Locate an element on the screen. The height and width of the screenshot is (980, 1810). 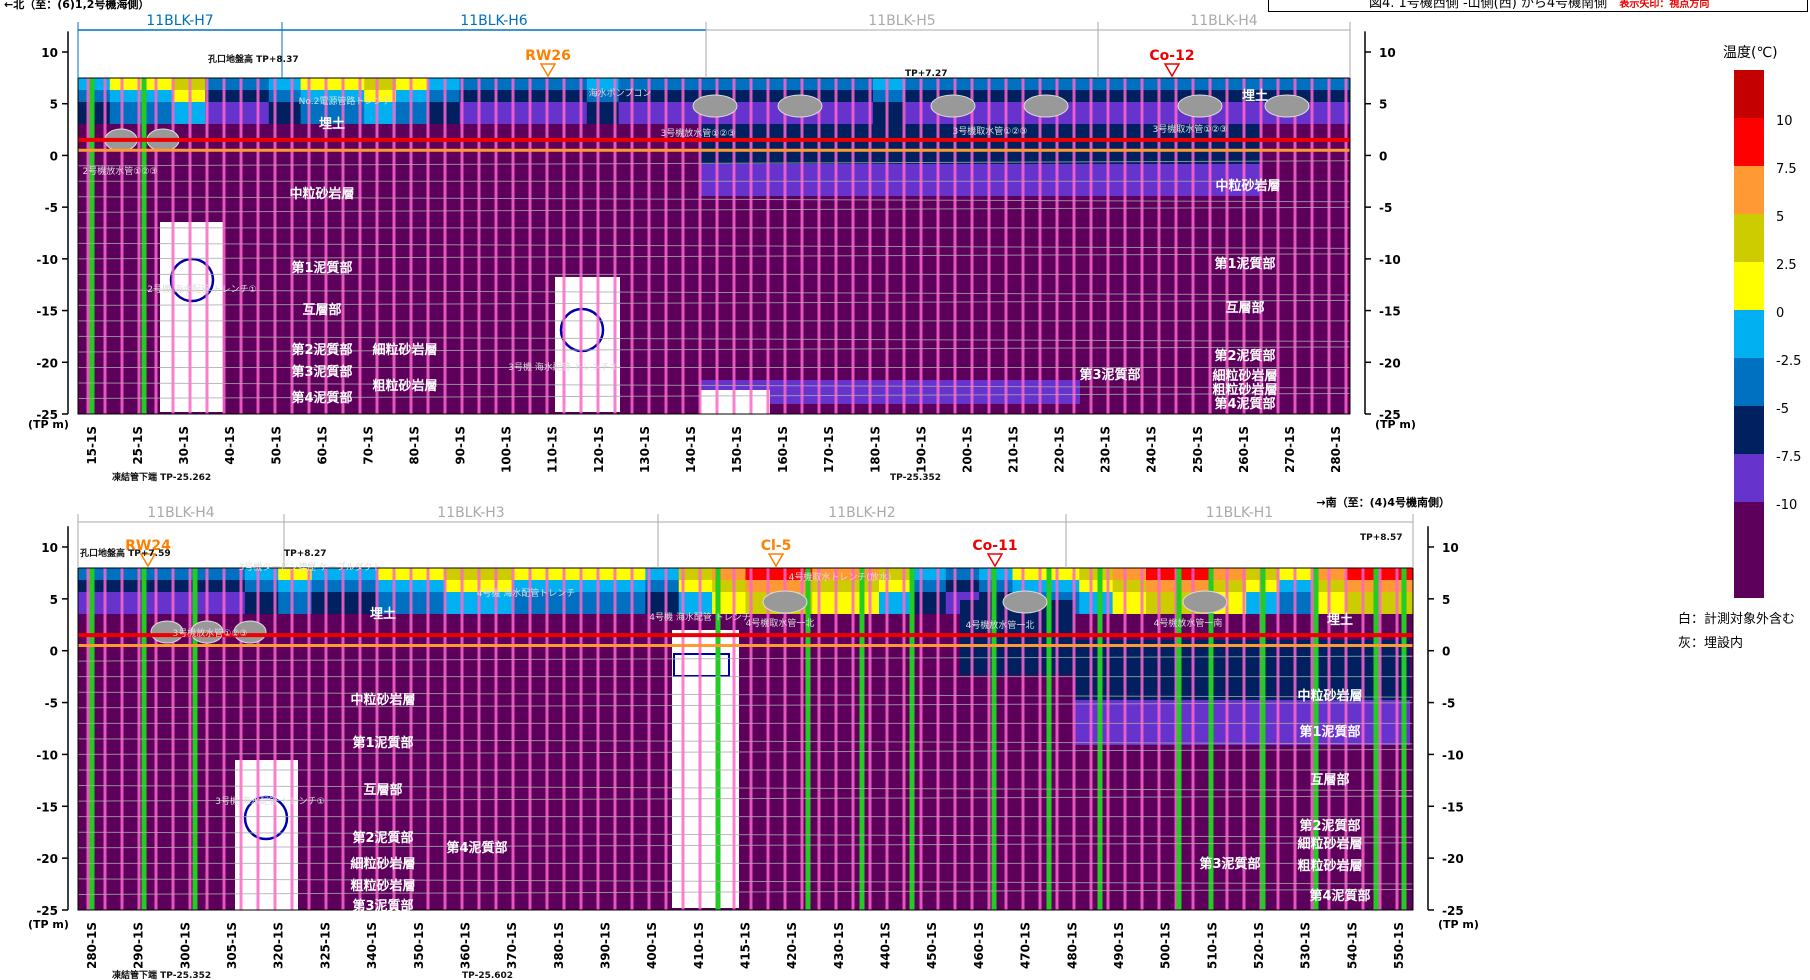
column-label: 250-1S is located at coordinates (1198, 449).